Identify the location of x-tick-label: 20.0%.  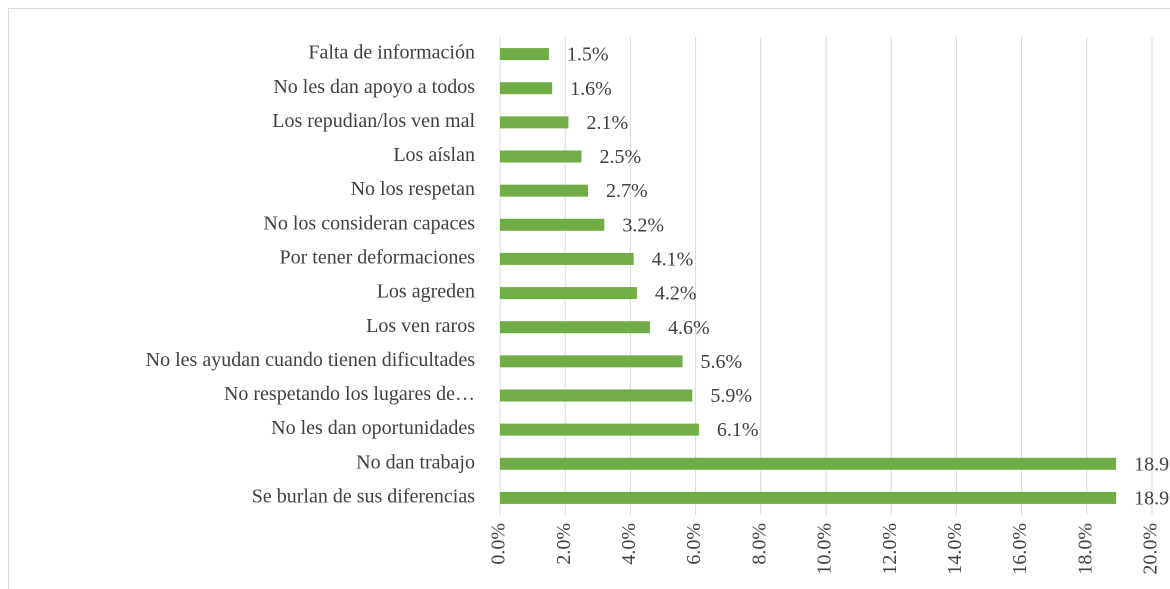
(1151, 549).